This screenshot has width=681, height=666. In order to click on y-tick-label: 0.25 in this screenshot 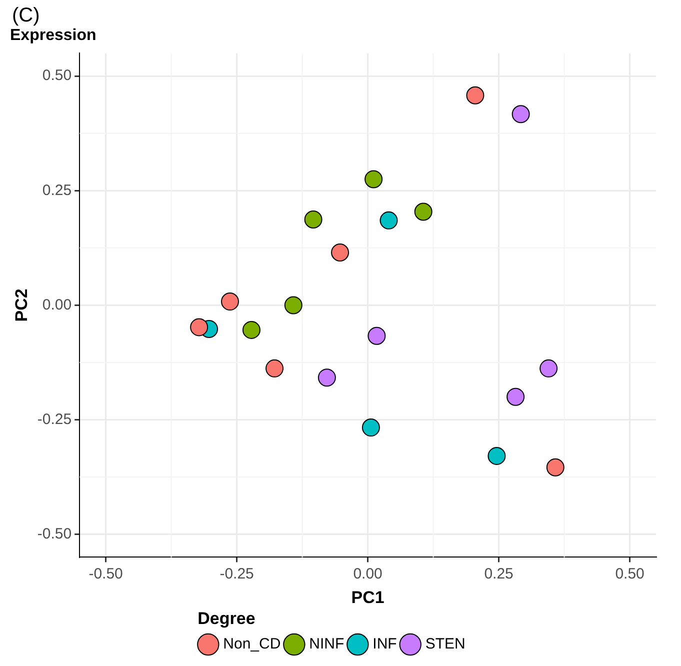, I will do `click(57, 190)`.